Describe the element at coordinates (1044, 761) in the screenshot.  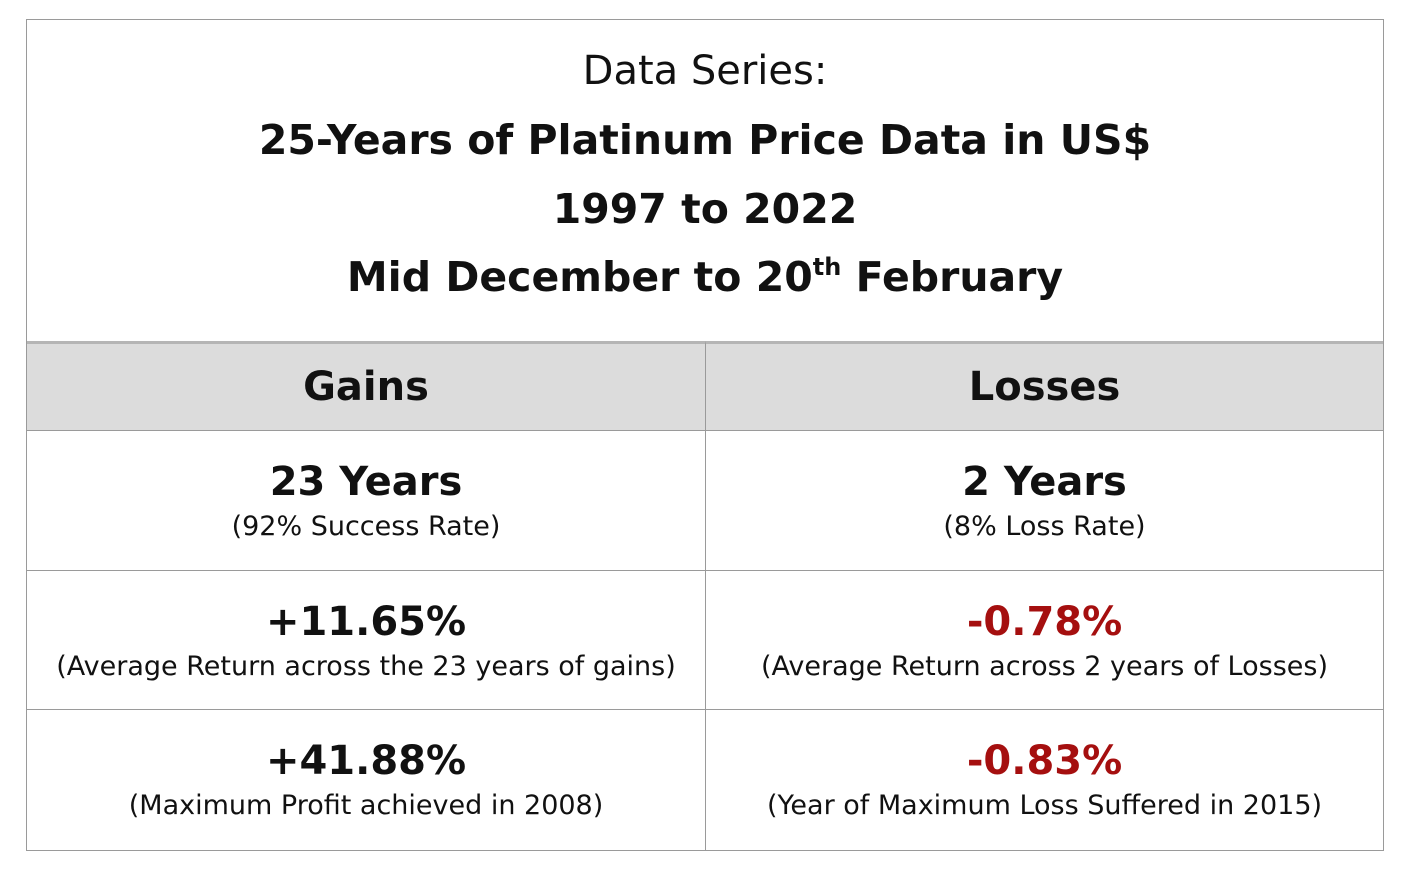
I see `cell-value: -0.83%` at that location.